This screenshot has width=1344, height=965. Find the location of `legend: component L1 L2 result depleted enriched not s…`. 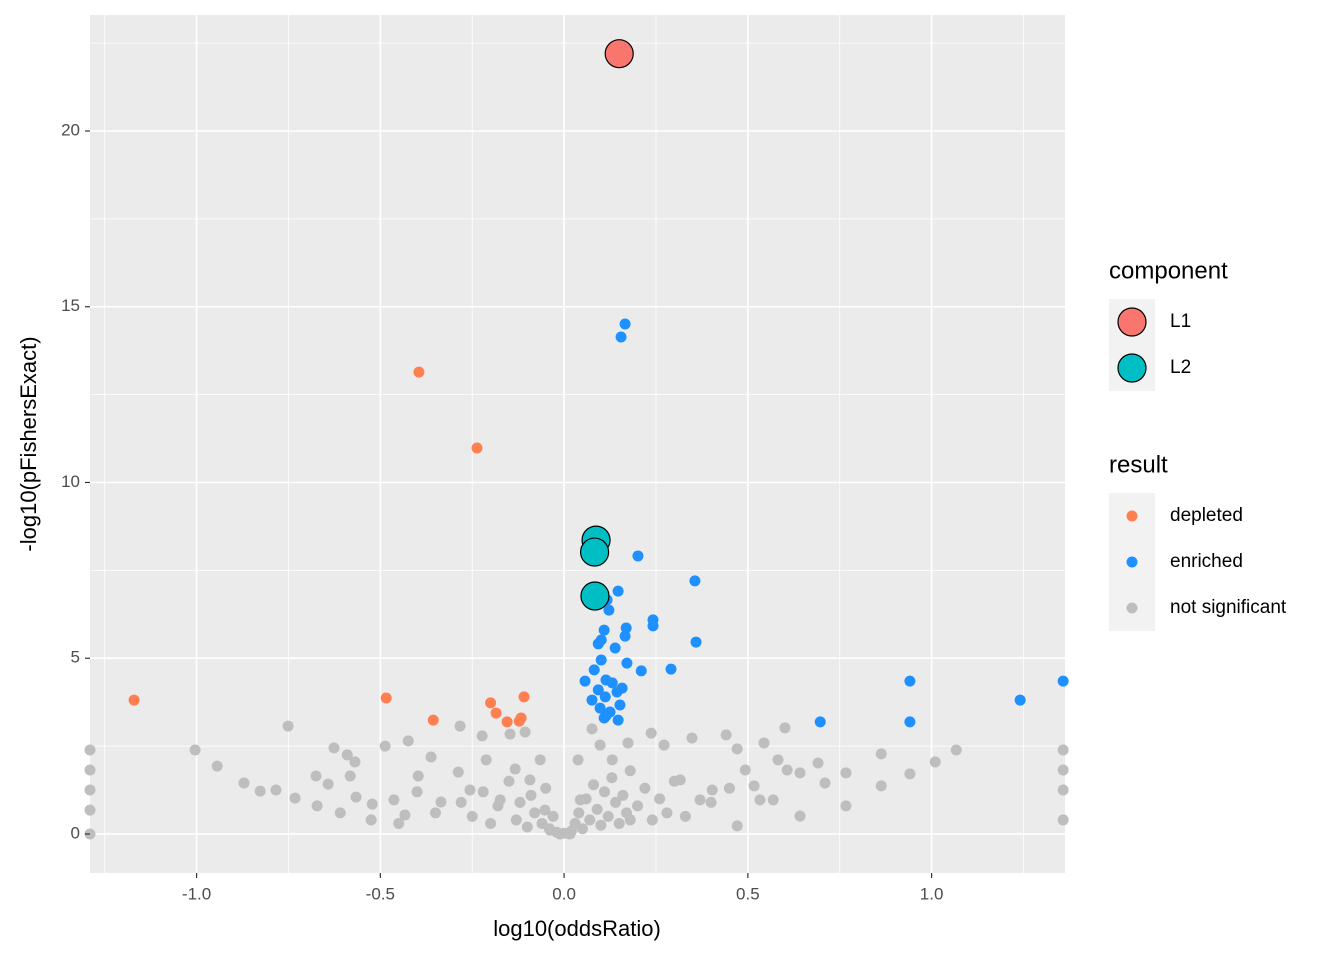

legend: component L1 L2 result depleted enriched not s… is located at coordinates (1198, 444).